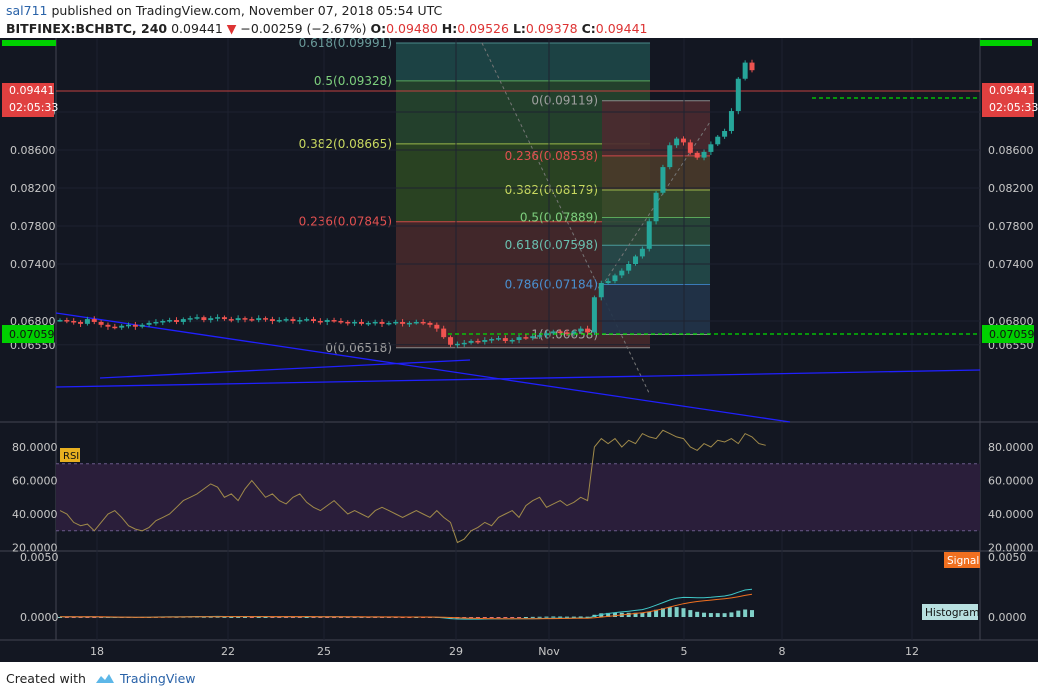 The image size is (1038, 698). Describe the element at coordinates (35, 481) in the screenshot. I see `rsi-tick-left: 60.0000` at that location.